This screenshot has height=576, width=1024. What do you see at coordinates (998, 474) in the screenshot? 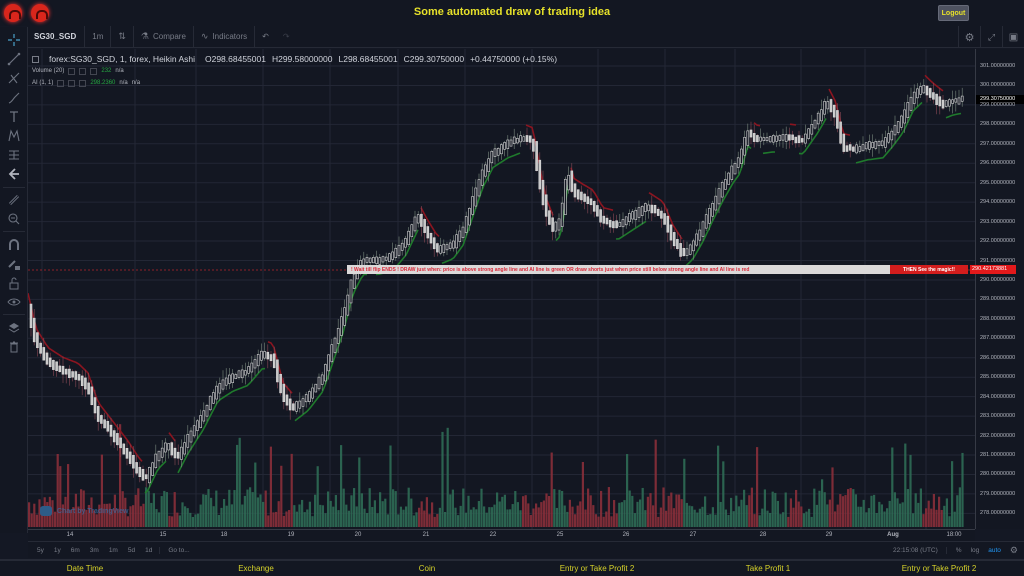
I see `price-tick-label: 280.00000000` at bounding box center [998, 474].